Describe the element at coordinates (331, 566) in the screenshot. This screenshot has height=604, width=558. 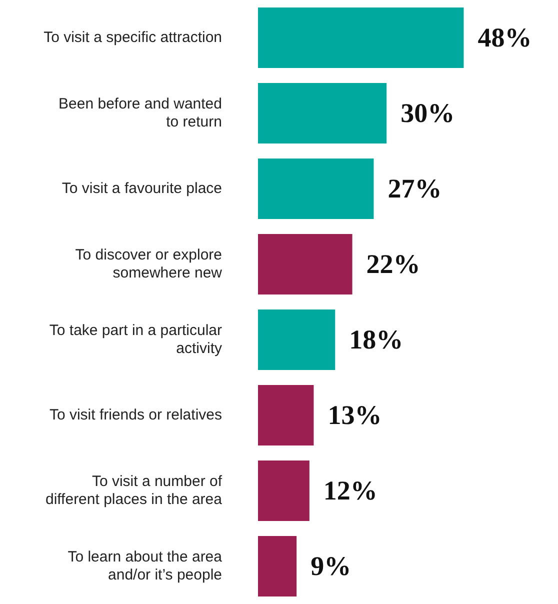
I see `data-label: 9%` at that location.